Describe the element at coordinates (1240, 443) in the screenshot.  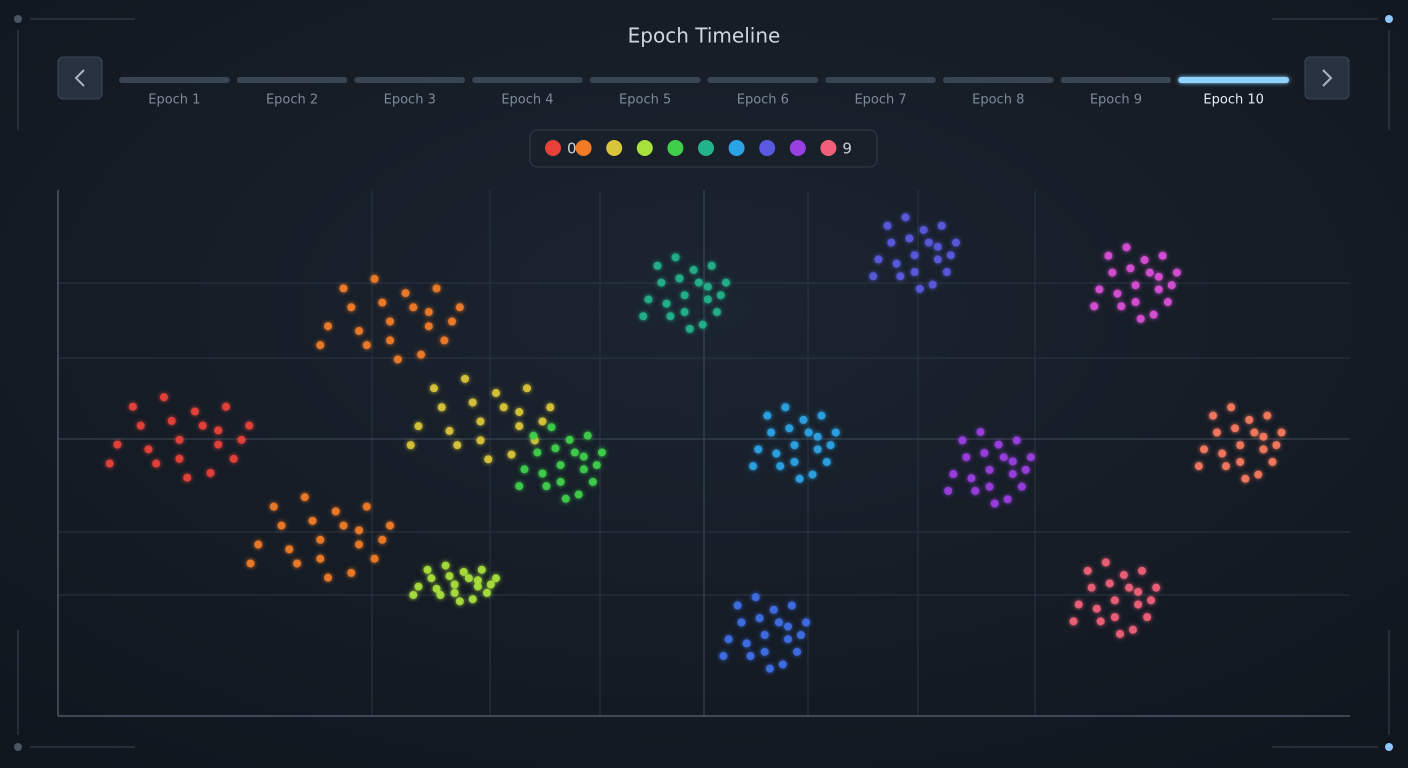
I see `point-cluster` at that location.